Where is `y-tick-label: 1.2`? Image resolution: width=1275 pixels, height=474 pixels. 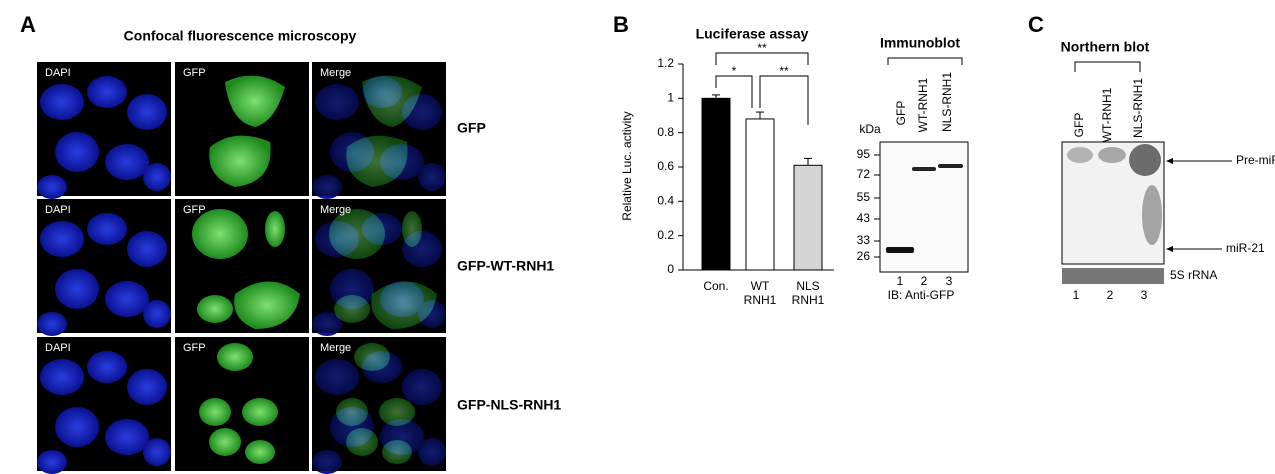 y-tick-label: 1.2 is located at coordinates (665, 63).